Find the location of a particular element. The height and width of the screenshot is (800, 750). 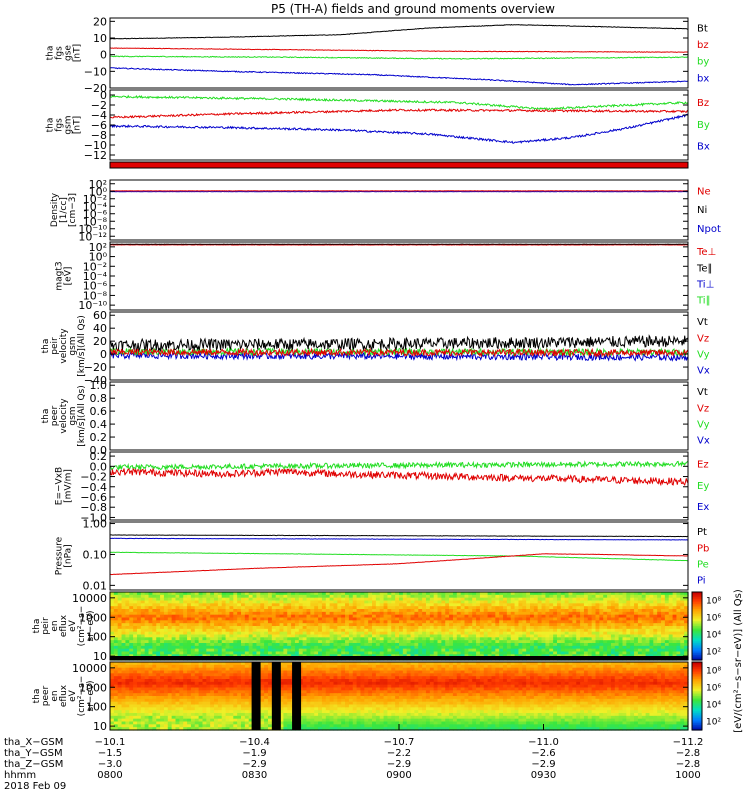

y-axis-label: tha is located at coordinates (51, 53).